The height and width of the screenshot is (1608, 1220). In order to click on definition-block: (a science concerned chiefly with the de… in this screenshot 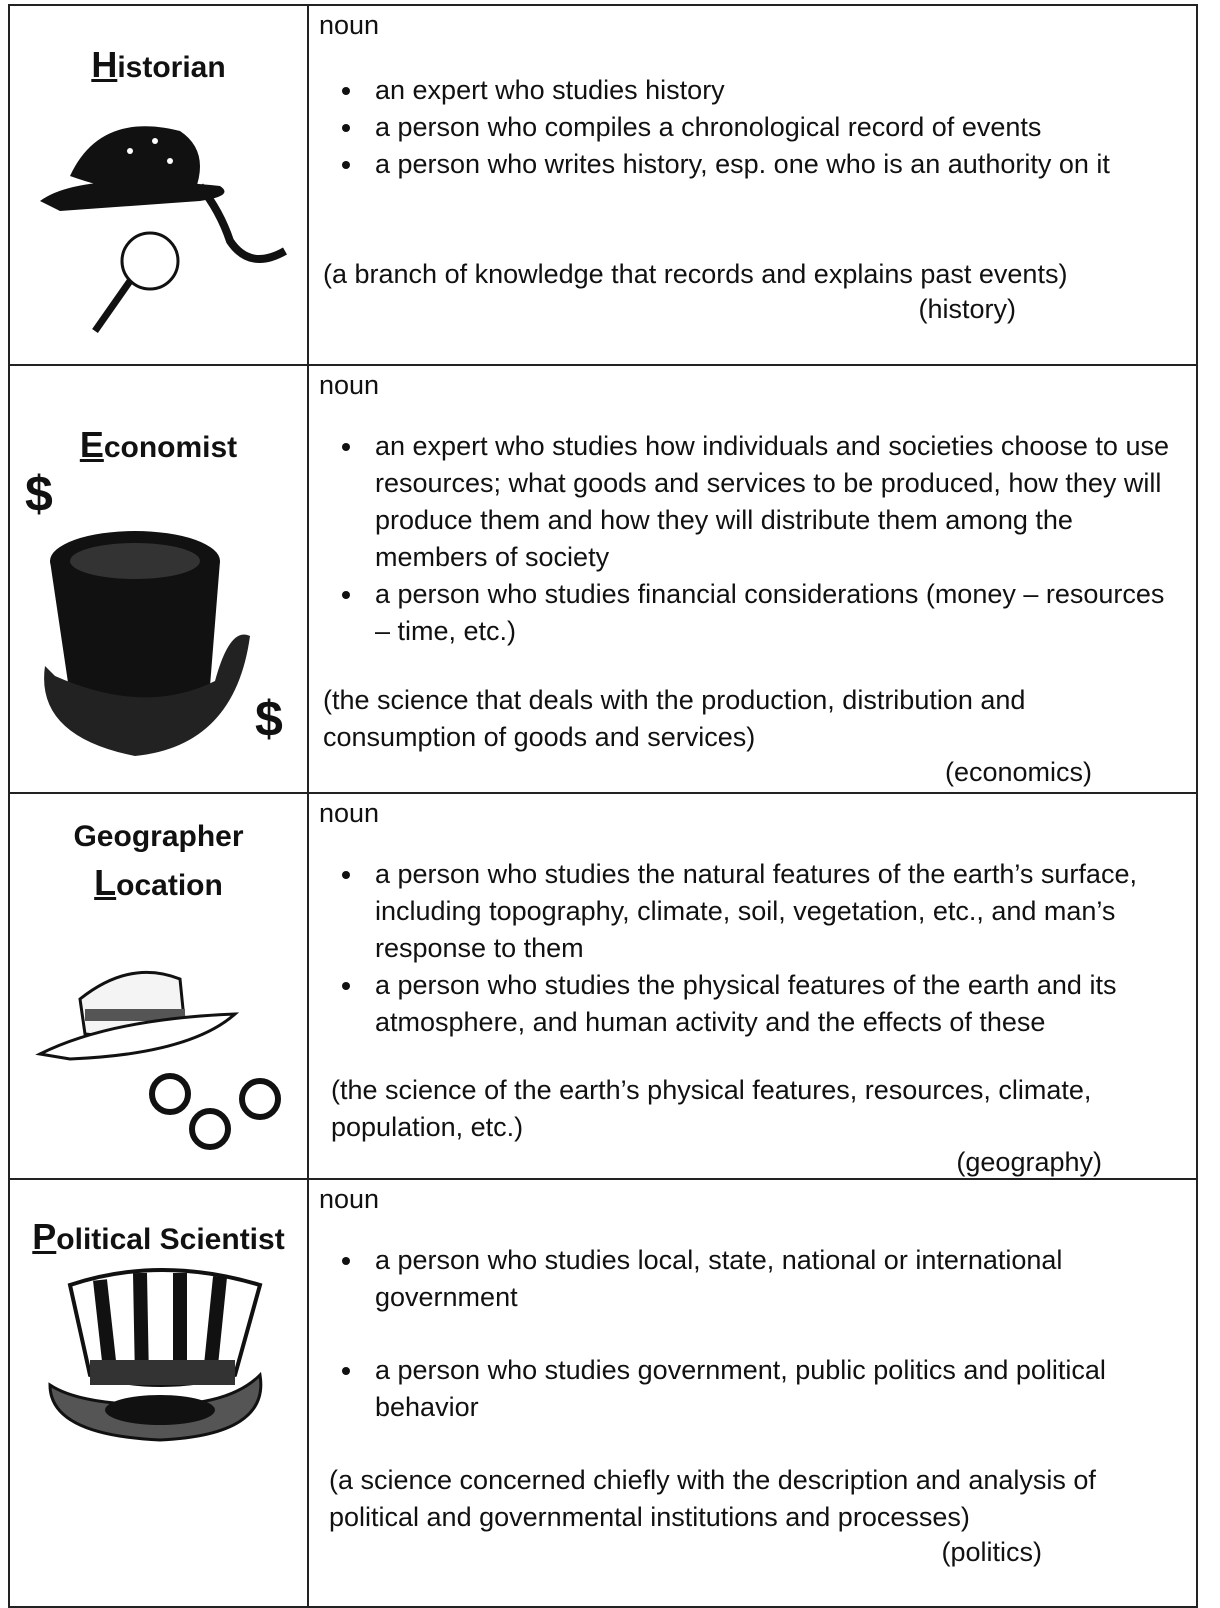, I will do `click(755, 1515)`.